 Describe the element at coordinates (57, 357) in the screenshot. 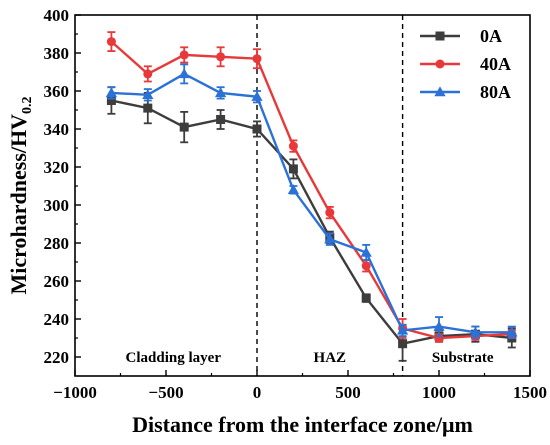

I see `y-tick-label: 220` at that location.